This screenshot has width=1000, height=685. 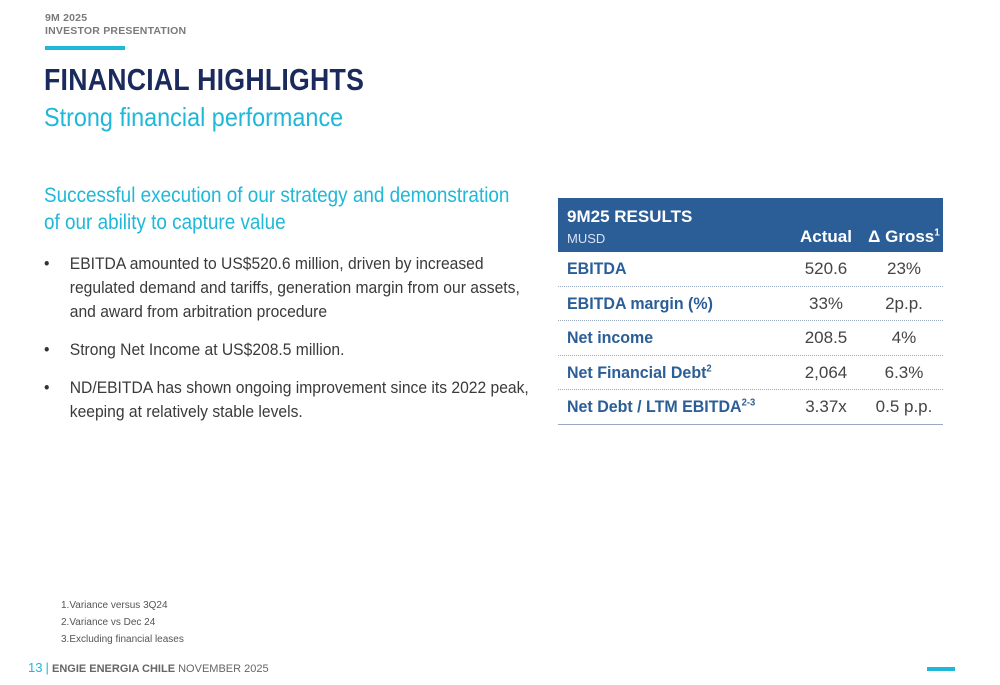 I want to click on footnote: 1.Variance versus 3Q24, so click(x=114, y=605).